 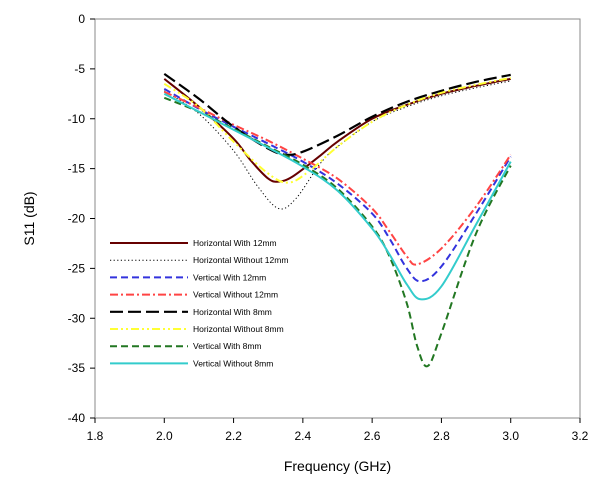 What do you see at coordinates (229, 277) in the screenshot?
I see `legend-label-3: Vertical With 12mm` at bounding box center [229, 277].